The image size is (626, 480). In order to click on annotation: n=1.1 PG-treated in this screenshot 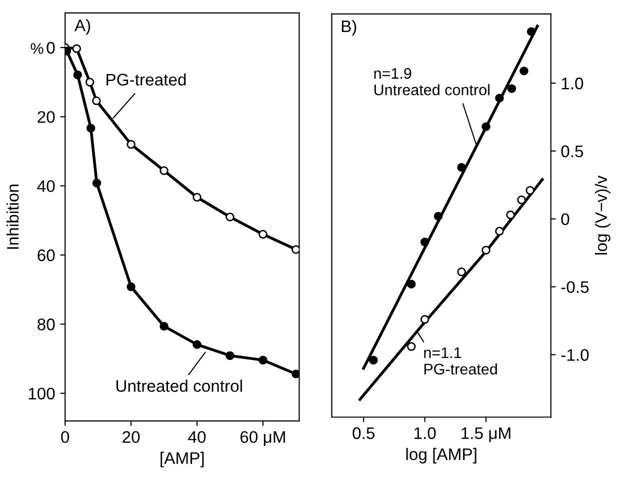, I will do `click(460, 361)`.